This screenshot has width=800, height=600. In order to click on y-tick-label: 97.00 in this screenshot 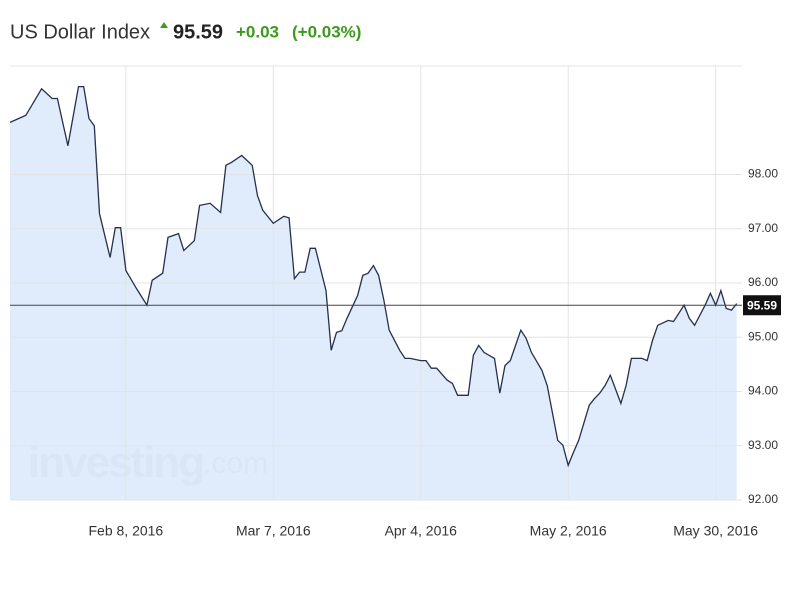, I will do `click(763, 228)`.